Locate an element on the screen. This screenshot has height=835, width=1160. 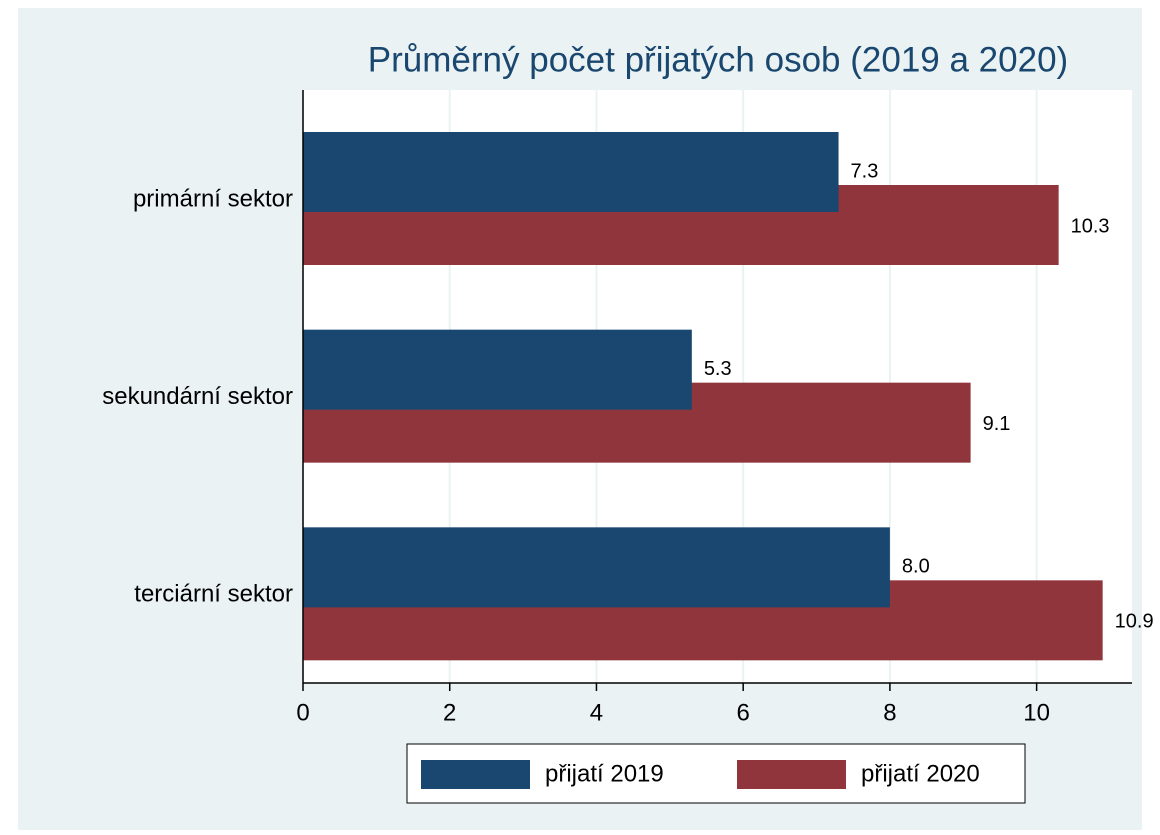
data-label: 5.3 is located at coordinates (718, 369).